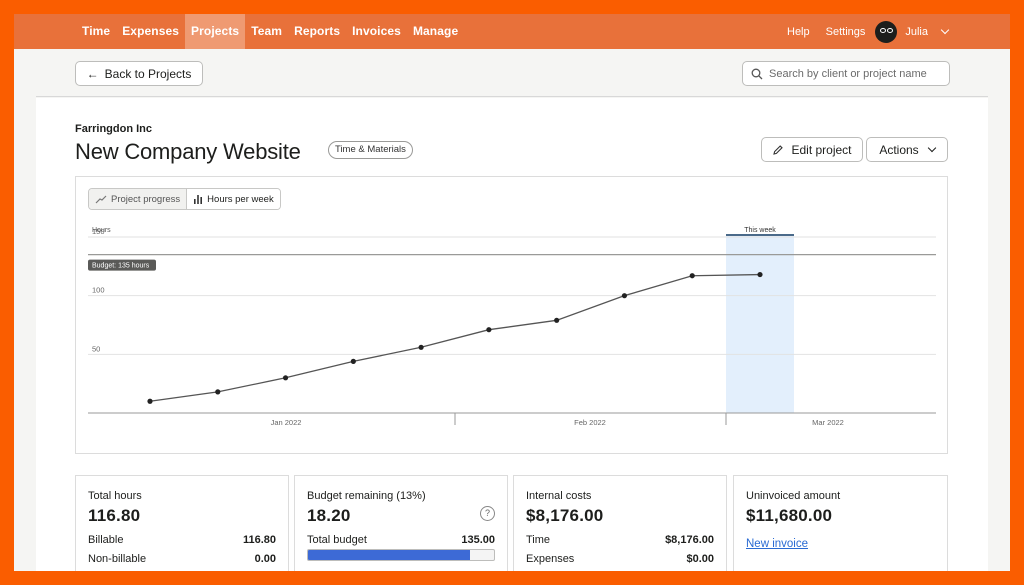 This screenshot has width=1024, height=585. I want to click on budget-remaining-label: Budget remaining (13%), so click(366, 496).